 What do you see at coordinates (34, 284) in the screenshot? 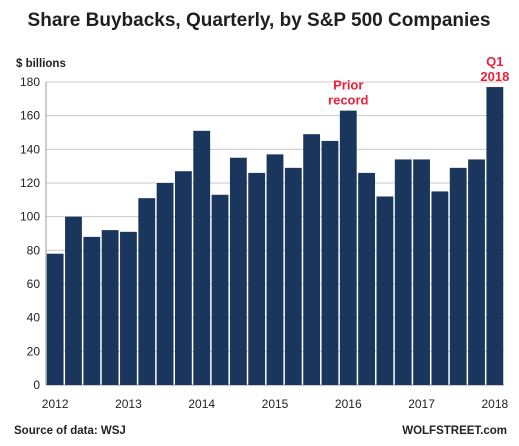
I see `y-tick-label: 60` at bounding box center [34, 284].